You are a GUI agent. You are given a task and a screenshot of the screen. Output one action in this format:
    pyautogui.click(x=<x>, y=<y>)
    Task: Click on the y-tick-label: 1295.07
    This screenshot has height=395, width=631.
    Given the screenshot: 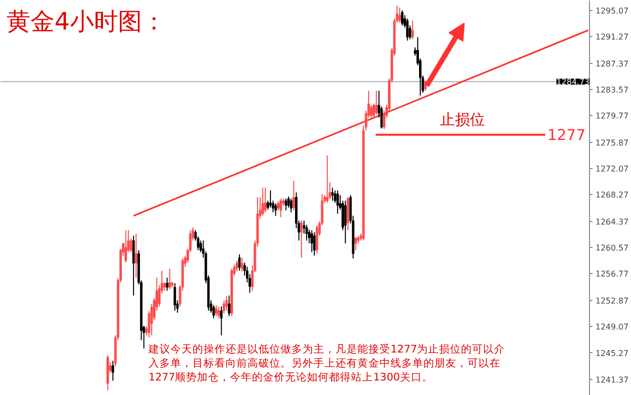 What is the action you would take?
    pyautogui.click(x=612, y=11)
    